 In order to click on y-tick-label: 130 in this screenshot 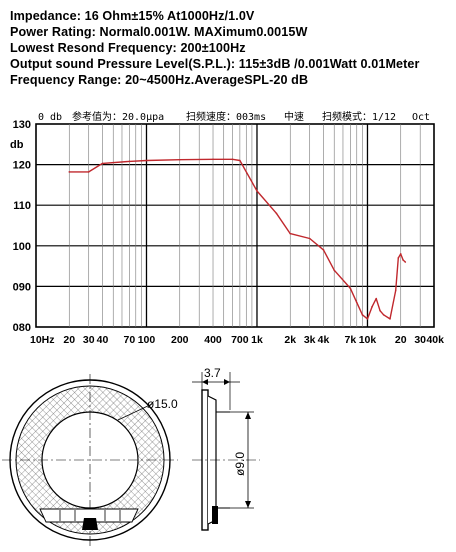, I will do `click(22, 125)`.